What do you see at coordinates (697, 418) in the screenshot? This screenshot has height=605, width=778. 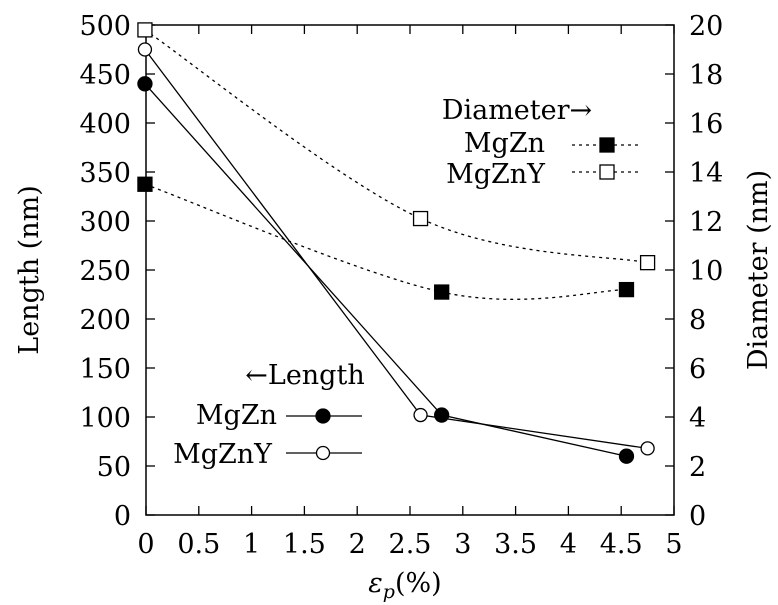 I see `y-right-tick-label: 4` at bounding box center [697, 418].